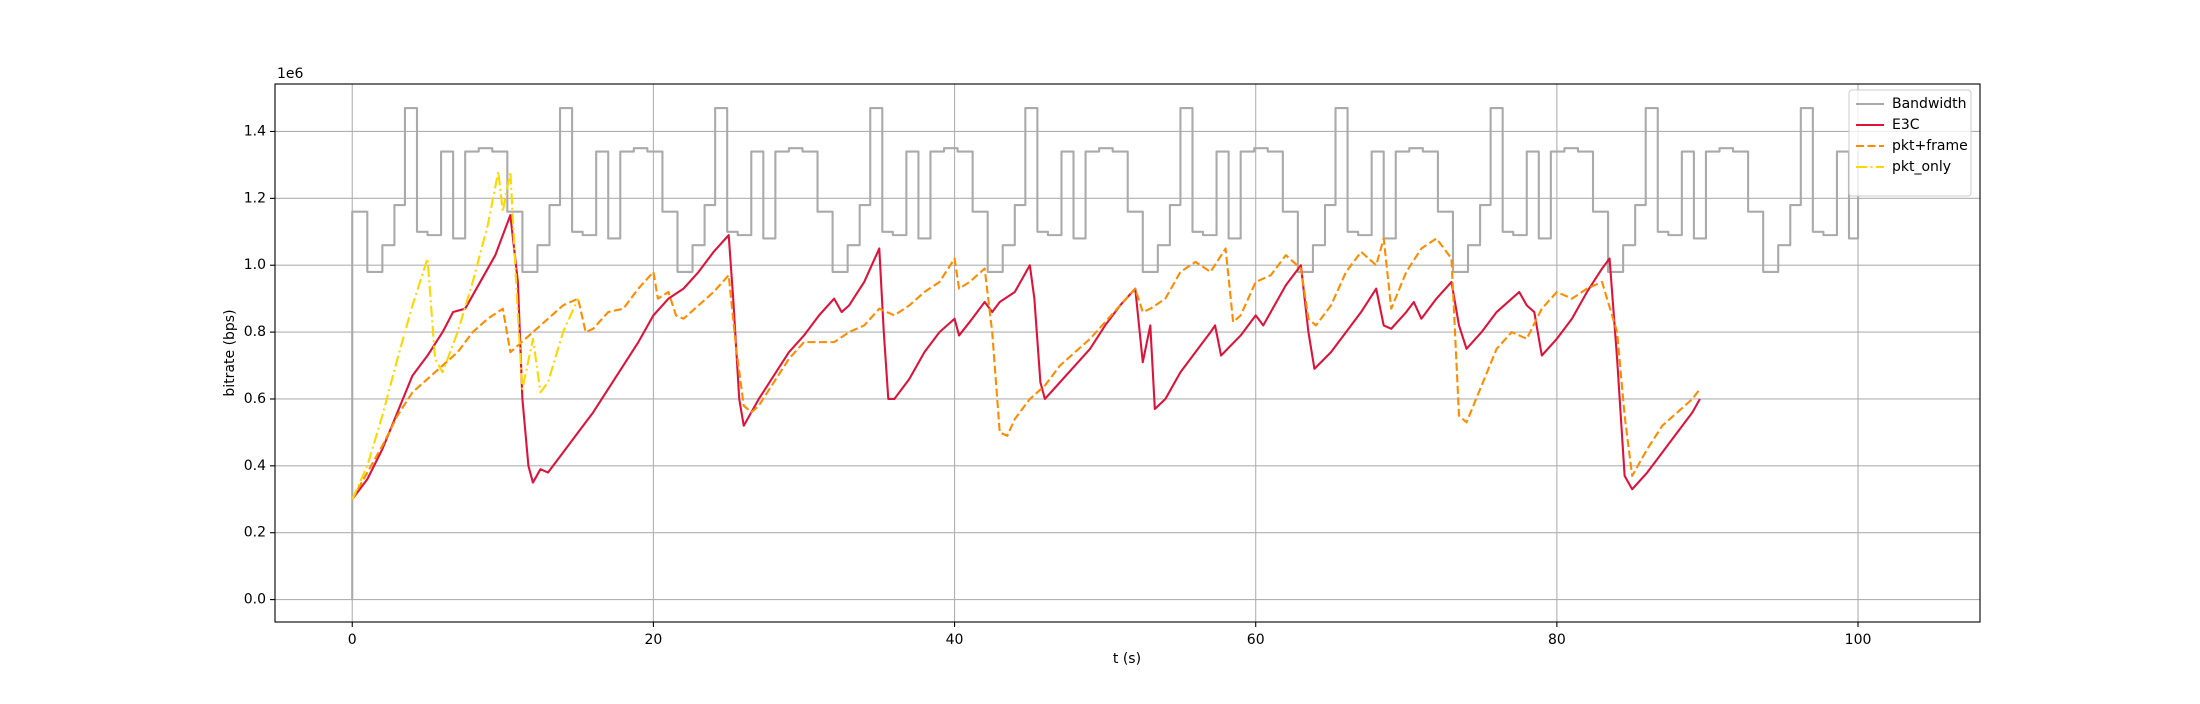  What do you see at coordinates (290, 74) in the screenshot?
I see `y-offset-label: 1e6` at bounding box center [290, 74].